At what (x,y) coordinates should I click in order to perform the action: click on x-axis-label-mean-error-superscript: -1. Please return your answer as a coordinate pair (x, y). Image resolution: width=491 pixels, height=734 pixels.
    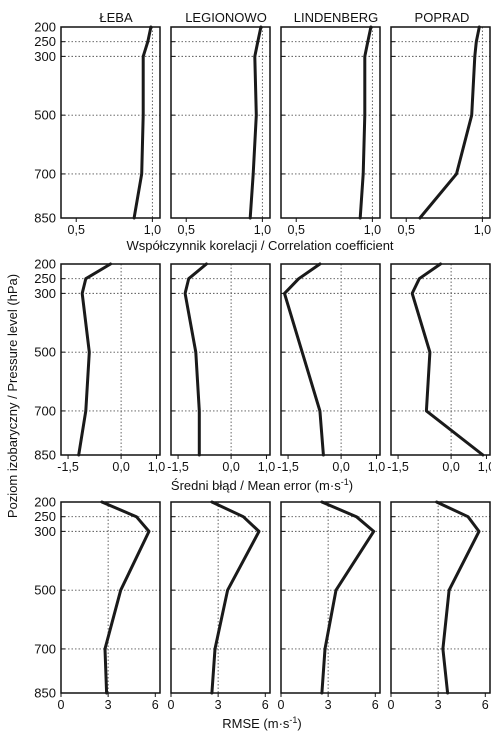
    Looking at the image, I should click on (345, 482).